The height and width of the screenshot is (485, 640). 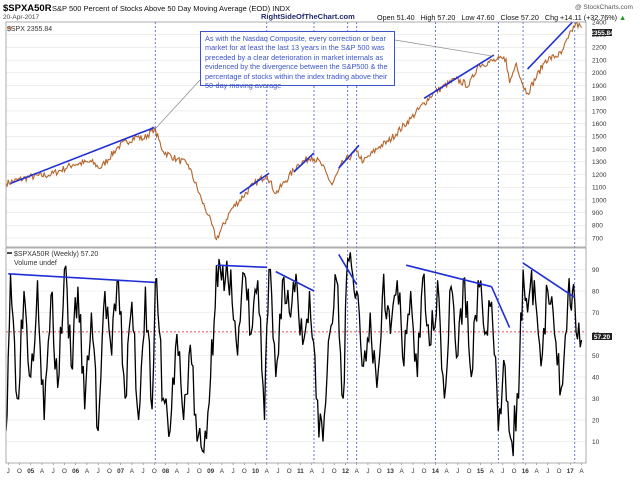 I want to click on lower-y-tick-label: 50, so click(x=596, y=356).